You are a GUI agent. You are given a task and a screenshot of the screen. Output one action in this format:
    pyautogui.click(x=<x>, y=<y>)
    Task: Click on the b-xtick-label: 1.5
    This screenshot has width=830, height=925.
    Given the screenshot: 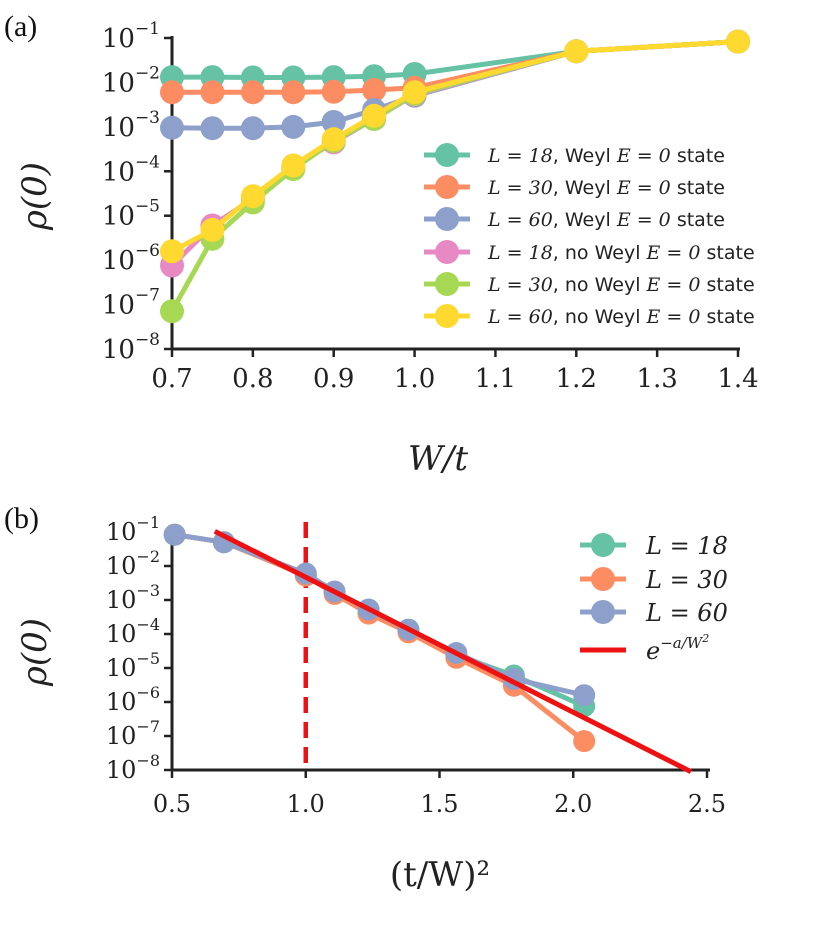 What is the action you would take?
    pyautogui.click(x=439, y=804)
    